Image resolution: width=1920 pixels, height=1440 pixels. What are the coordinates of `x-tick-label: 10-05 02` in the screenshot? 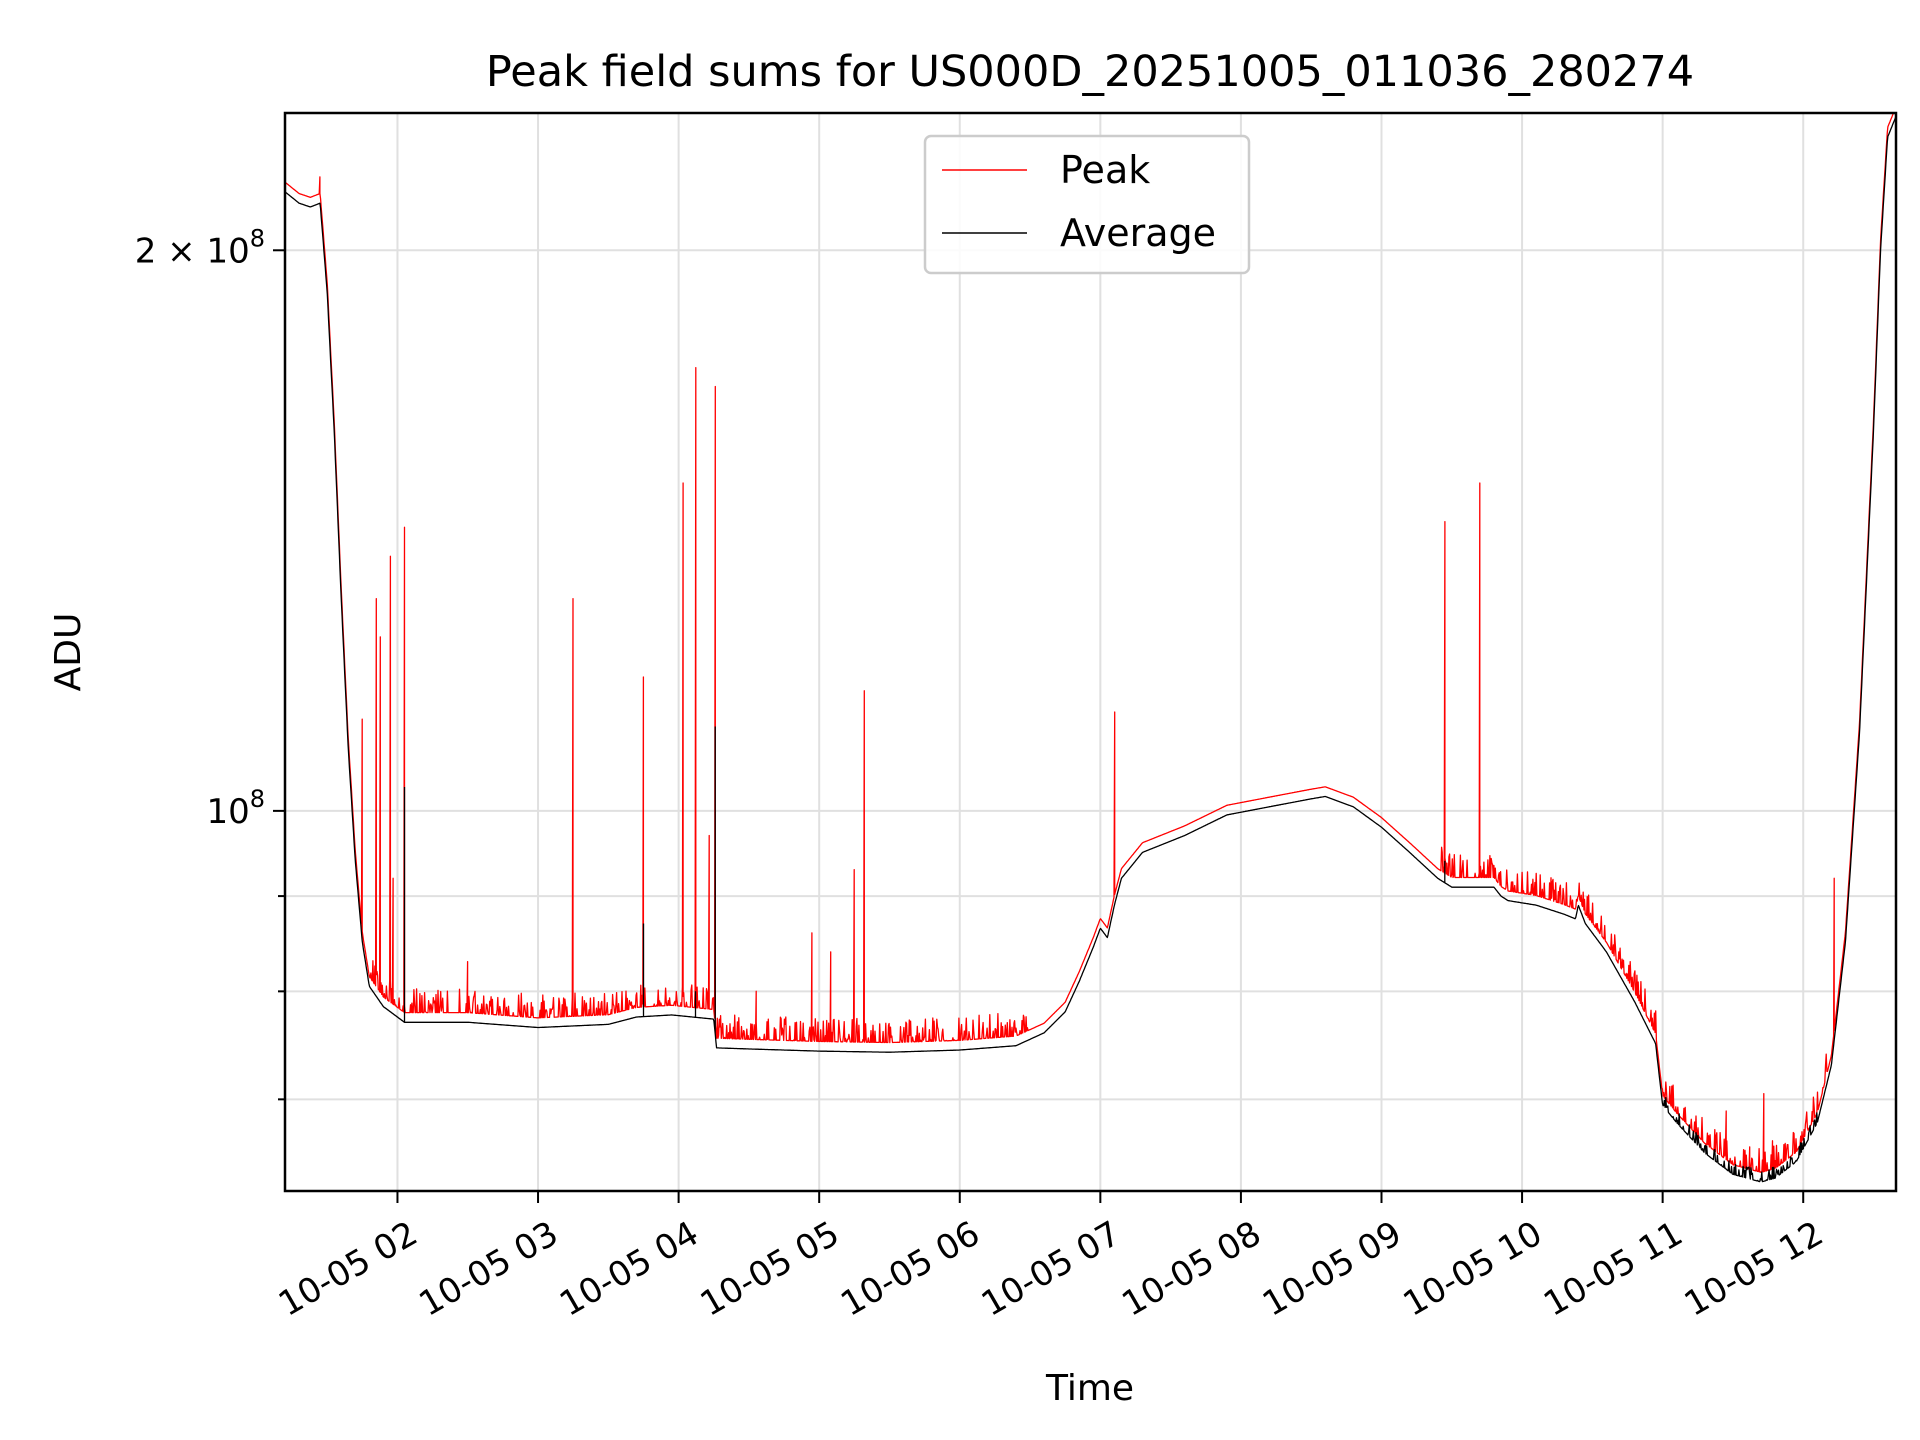 It's located at (348, 1269).